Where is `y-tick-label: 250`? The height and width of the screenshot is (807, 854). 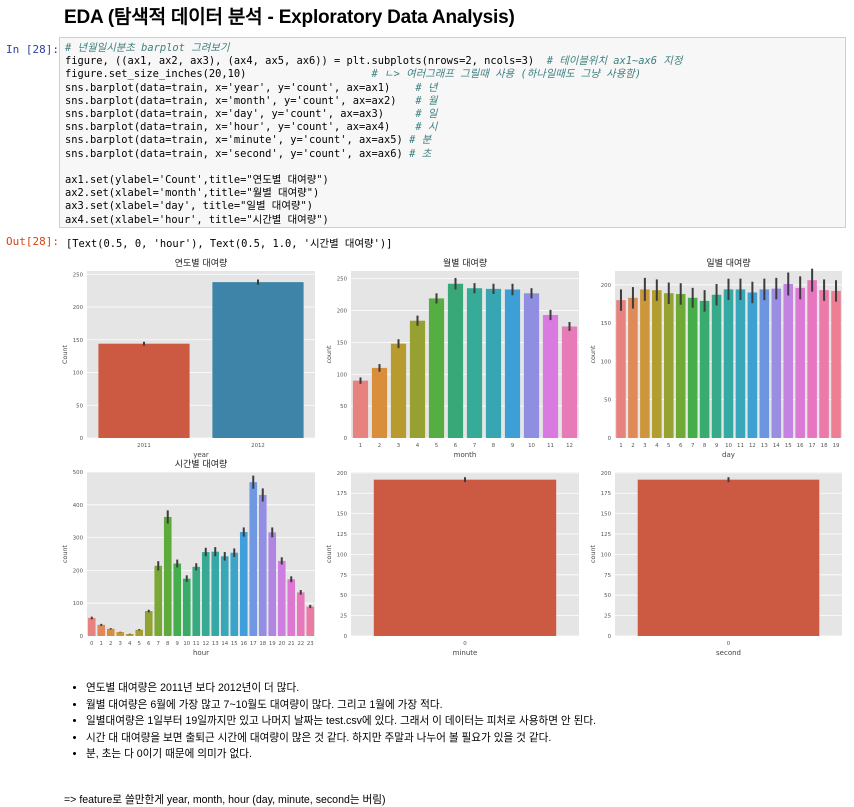 y-tick-label: 250 is located at coordinates (78, 275).